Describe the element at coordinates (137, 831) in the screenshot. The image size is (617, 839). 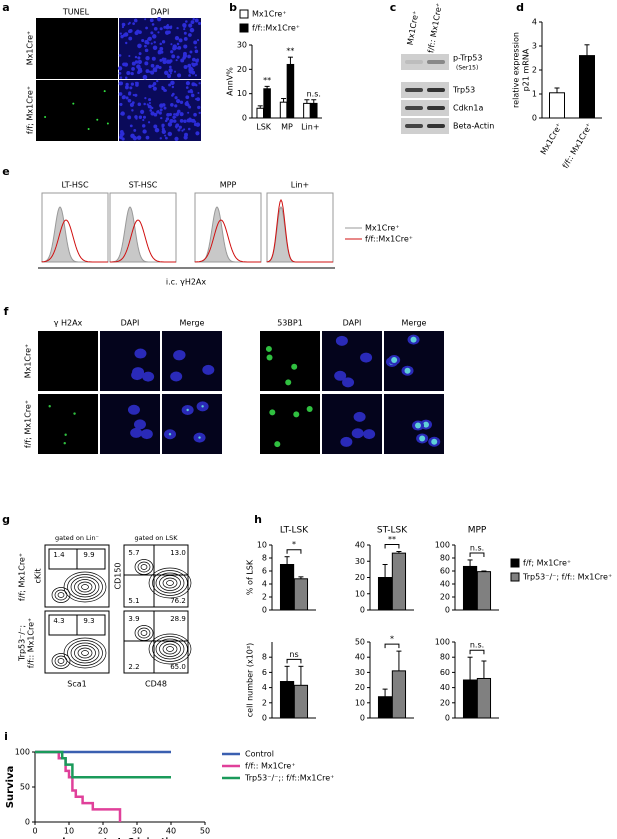
I see `x-tick-label: 30` at that location.